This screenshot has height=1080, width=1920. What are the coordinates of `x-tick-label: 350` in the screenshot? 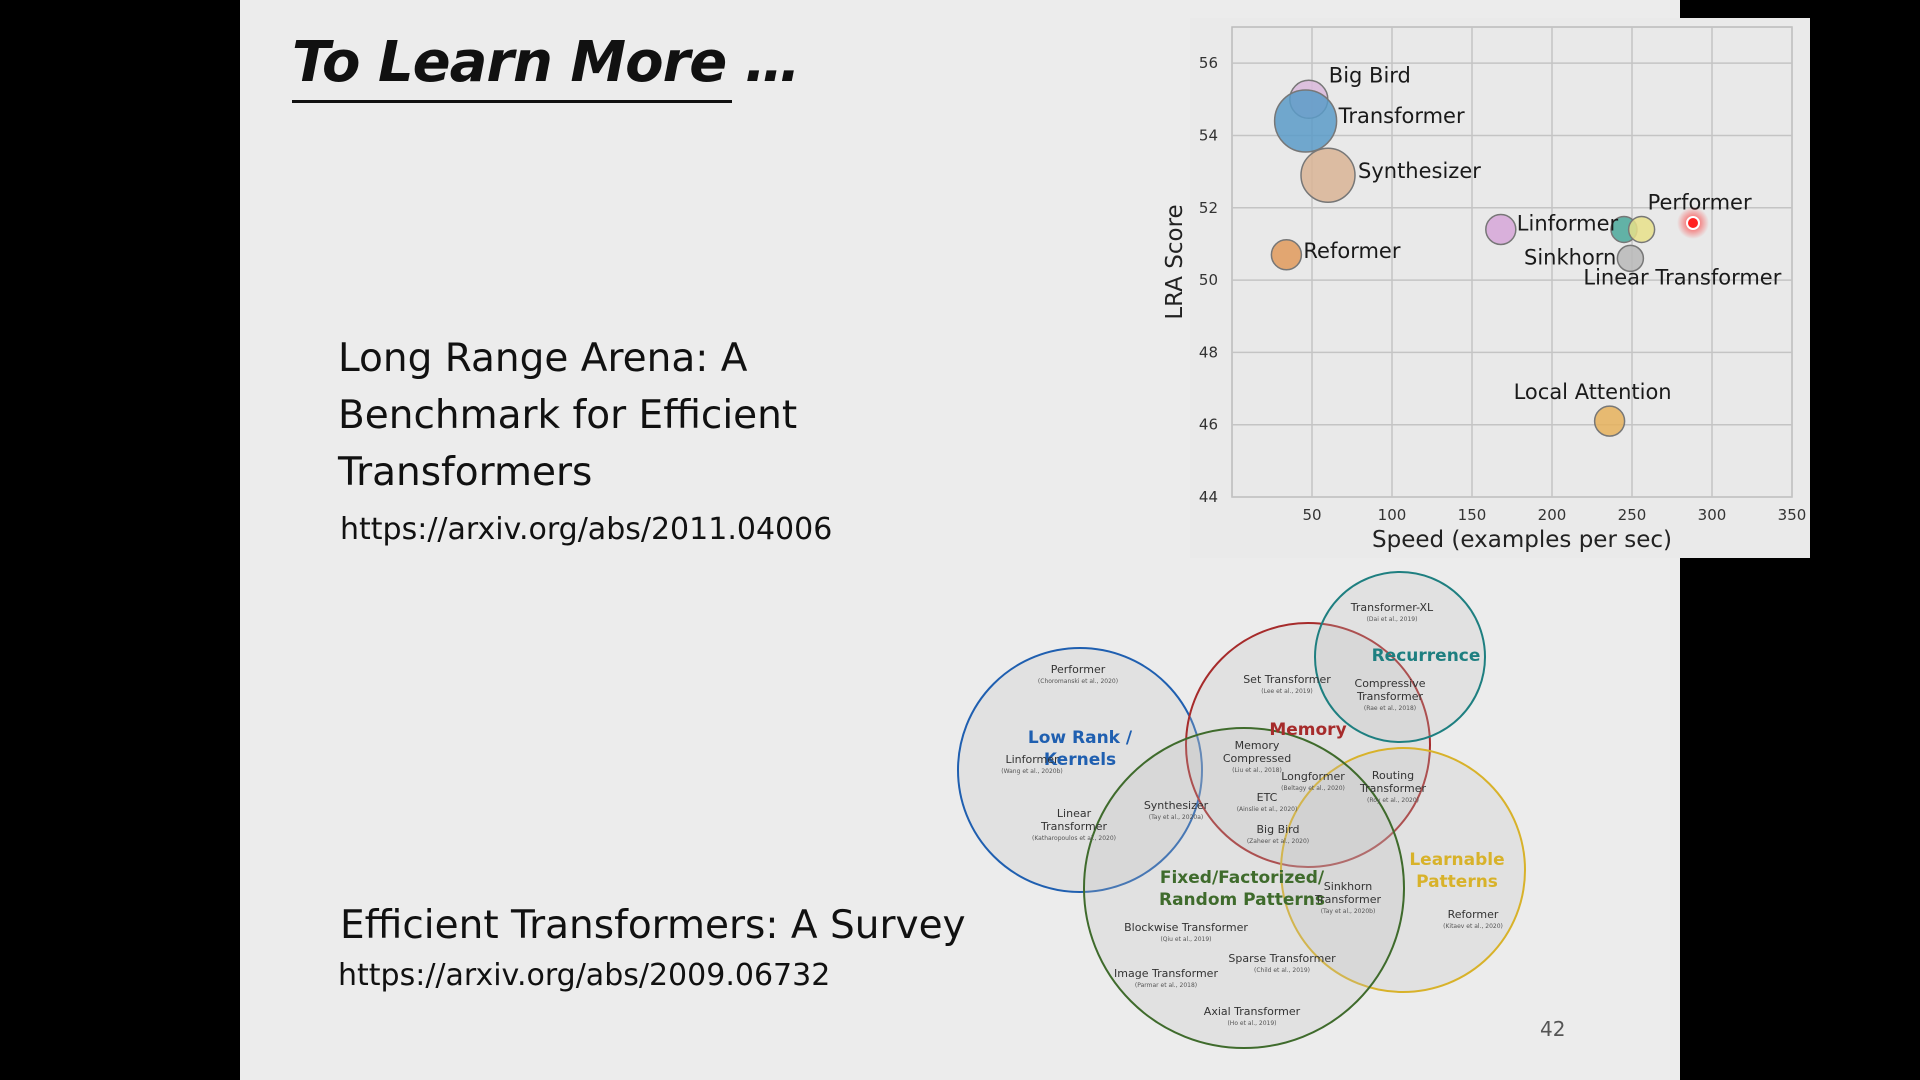 It's located at (1792, 515).